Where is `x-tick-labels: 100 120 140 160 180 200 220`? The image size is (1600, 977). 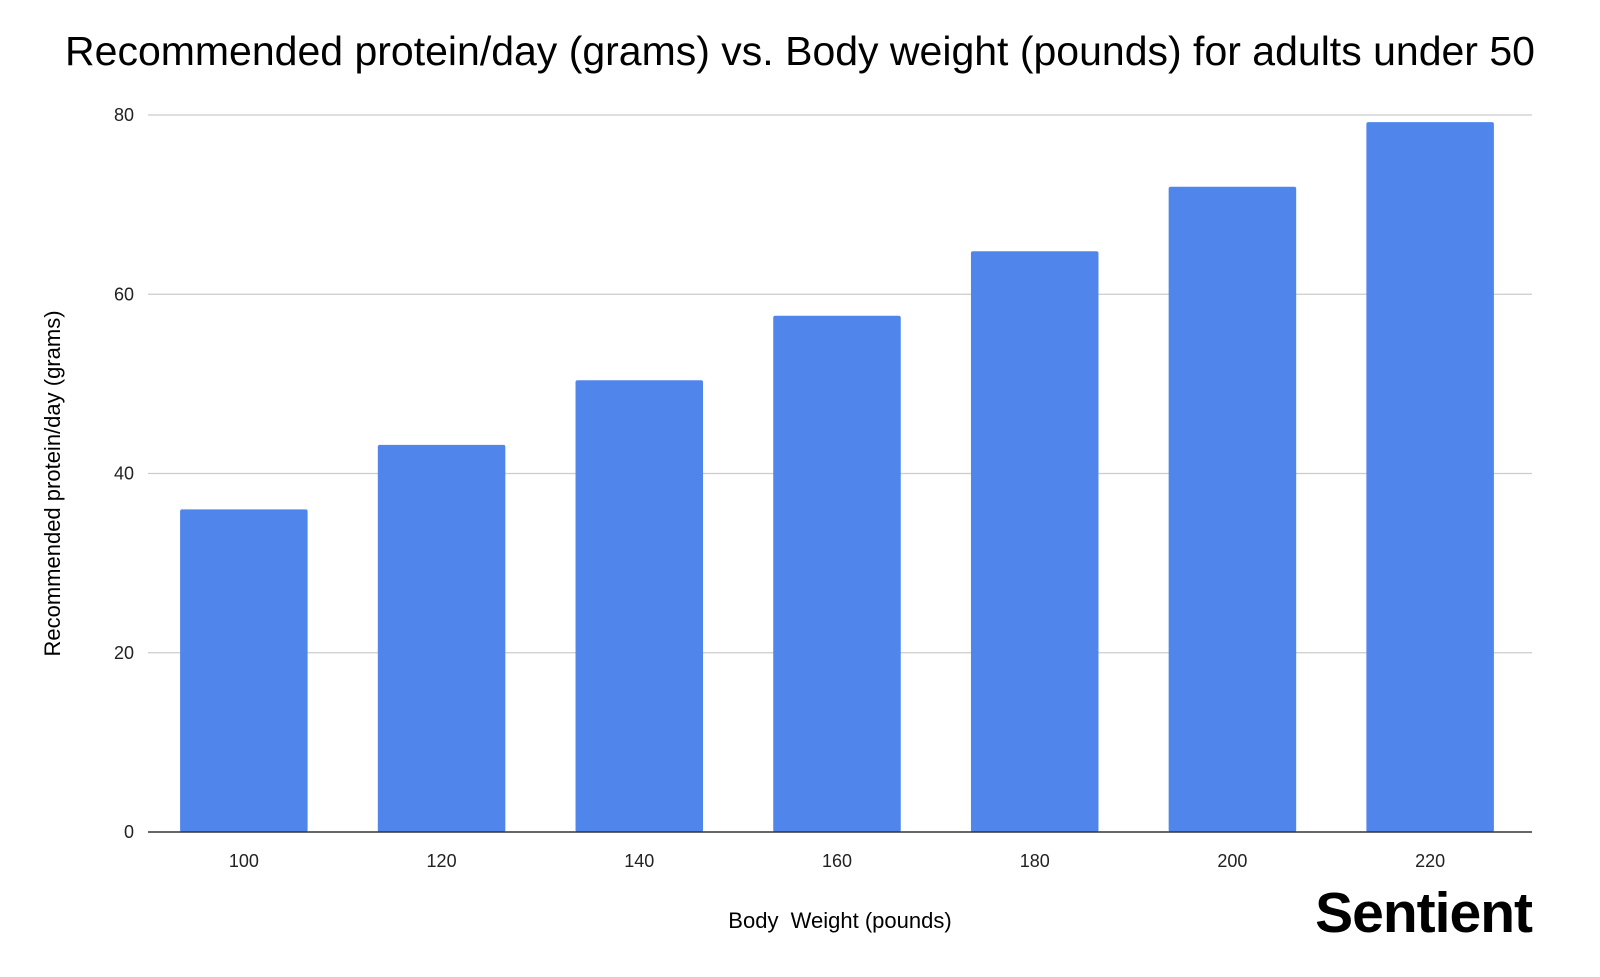 x-tick-labels: 100 120 140 160 180 200 220 is located at coordinates (837, 861).